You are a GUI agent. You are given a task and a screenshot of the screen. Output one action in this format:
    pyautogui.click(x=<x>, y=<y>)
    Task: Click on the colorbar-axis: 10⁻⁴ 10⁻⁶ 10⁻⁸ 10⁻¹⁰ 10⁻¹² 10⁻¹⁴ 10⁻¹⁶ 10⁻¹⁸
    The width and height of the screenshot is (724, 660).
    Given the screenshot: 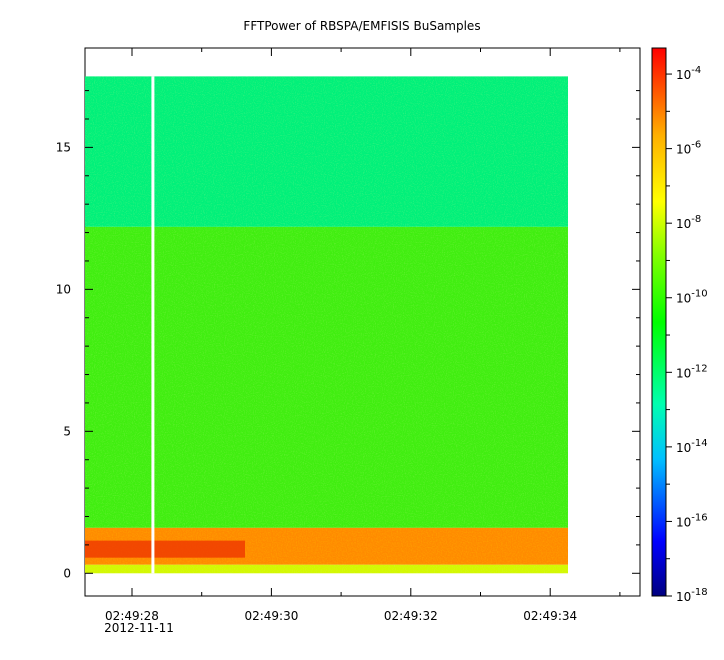 What is the action you would take?
    pyautogui.click(x=687, y=334)
    